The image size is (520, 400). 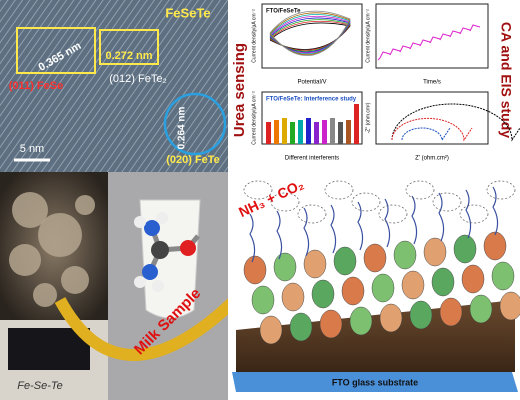 What do you see at coordinates (32, 149) in the screenshot?
I see `scale-label: 5 nm` at bounding box center [32, 149].